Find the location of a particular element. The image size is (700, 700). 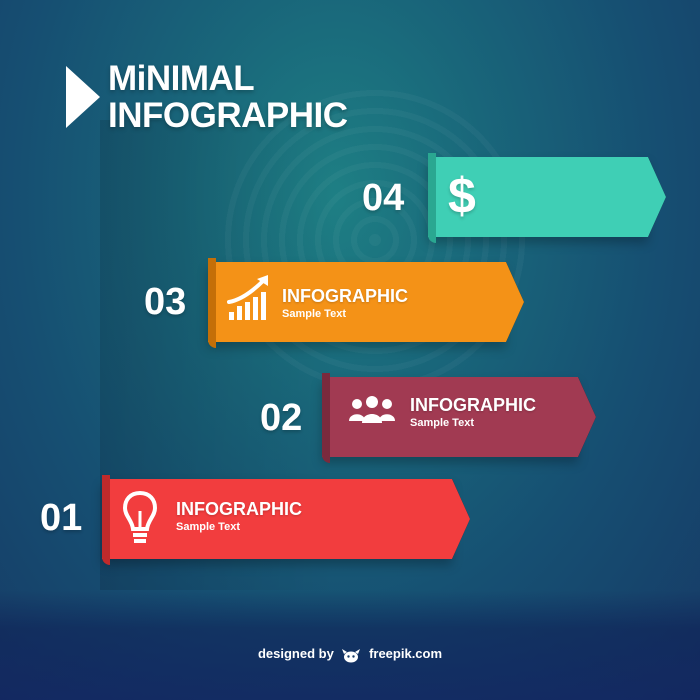

page-title: MiNIMAL INFOGRAPHIC is located at coordinates (228, 97).